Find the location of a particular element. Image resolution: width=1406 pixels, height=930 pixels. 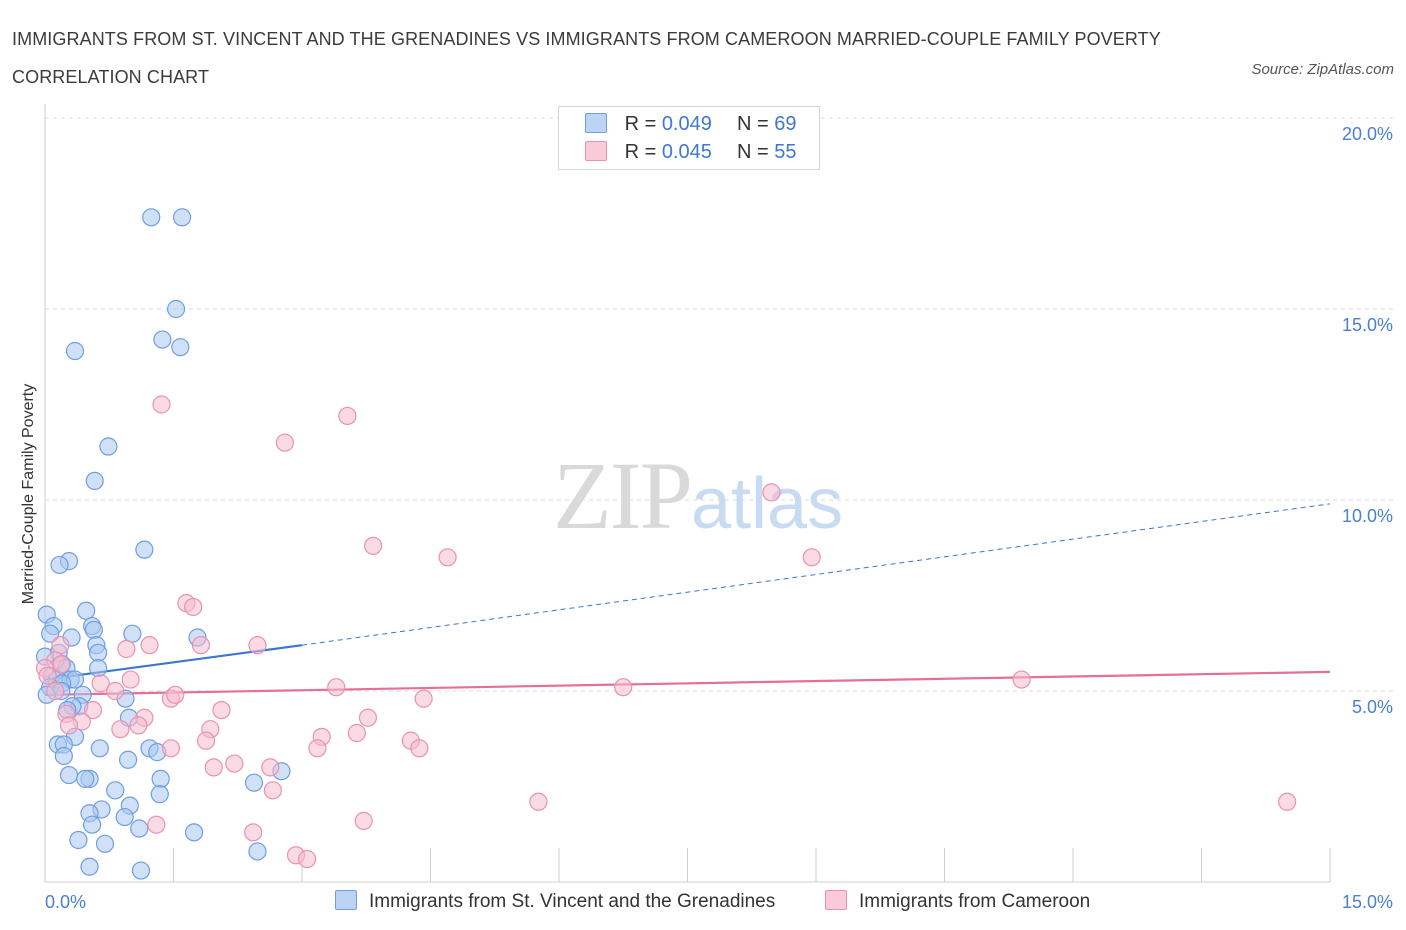

legend-row-pink: R = 0.045 N = 55 is located at coordinates (691, 152).